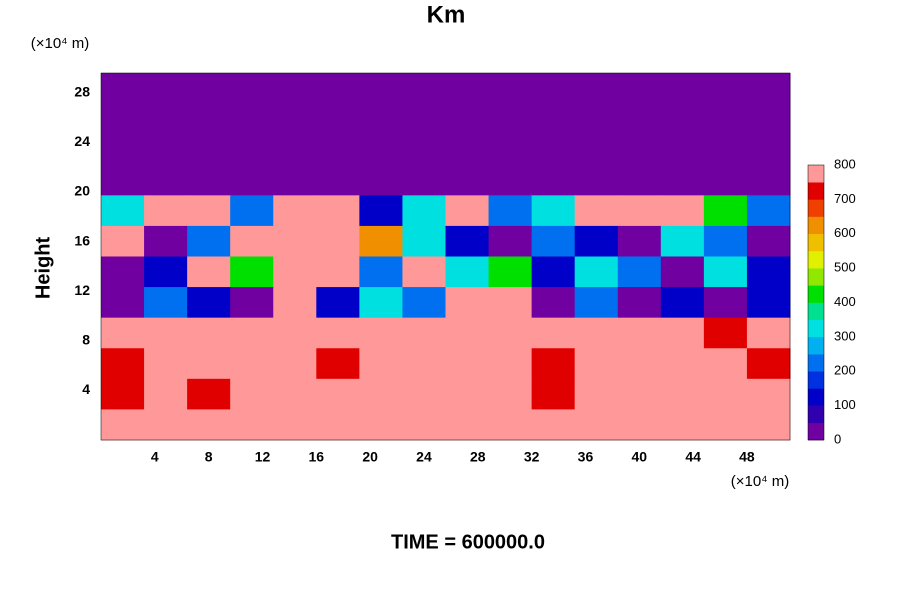  Describe the element at coordinates (845, 404) in the screenshot. I see `colorbar-tick-label: 100` at that location.